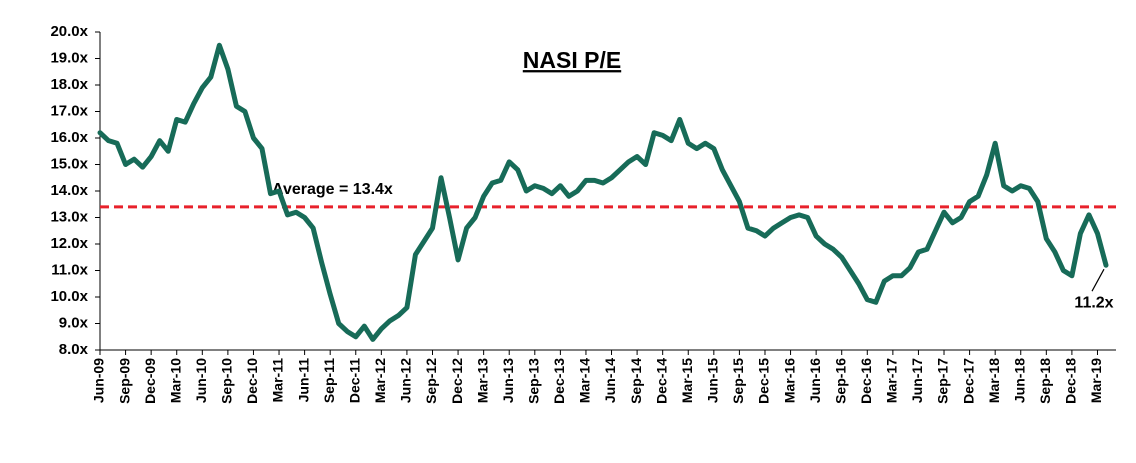 This screenshot has width=1136, height=463. What do you see at coordinates (150, 381) in the screenshot?
I see `x-tick-label: Dec-09` at bounding box center [150, 381].